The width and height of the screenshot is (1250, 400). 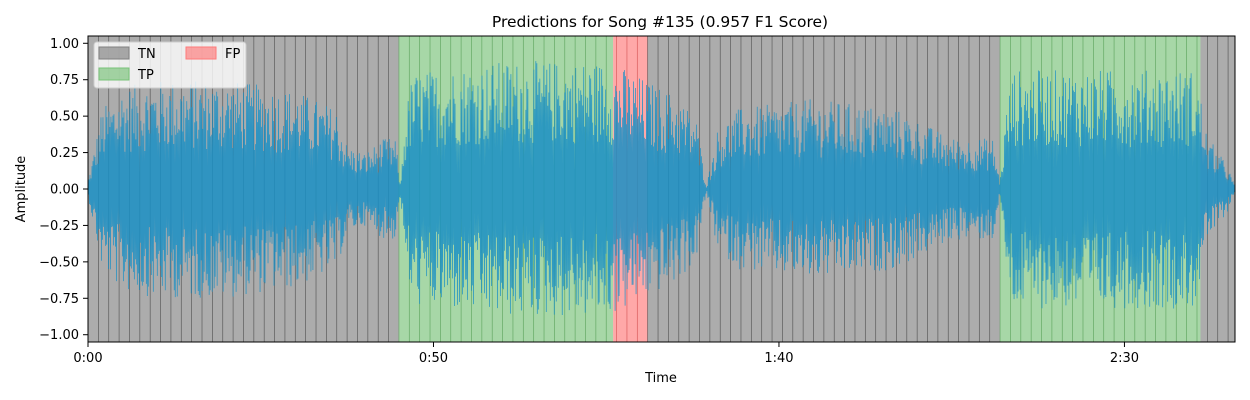 What do you see at coordinates (59, 226) in the screenshot?
I see `y-tick-label: −0.25` at bounding box center [59, 226].